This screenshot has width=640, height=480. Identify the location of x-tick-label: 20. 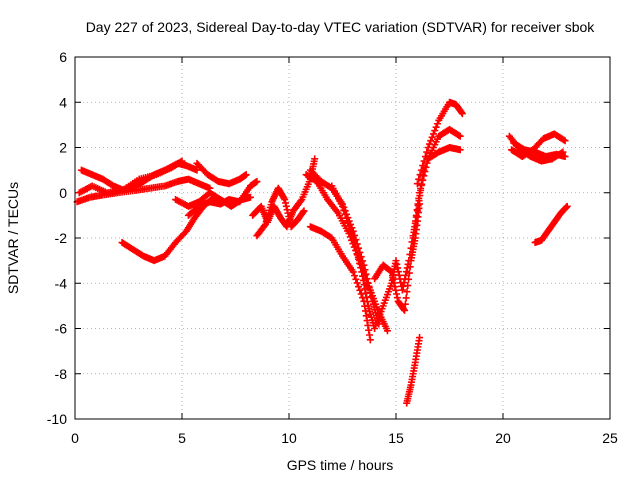
(503, 438).